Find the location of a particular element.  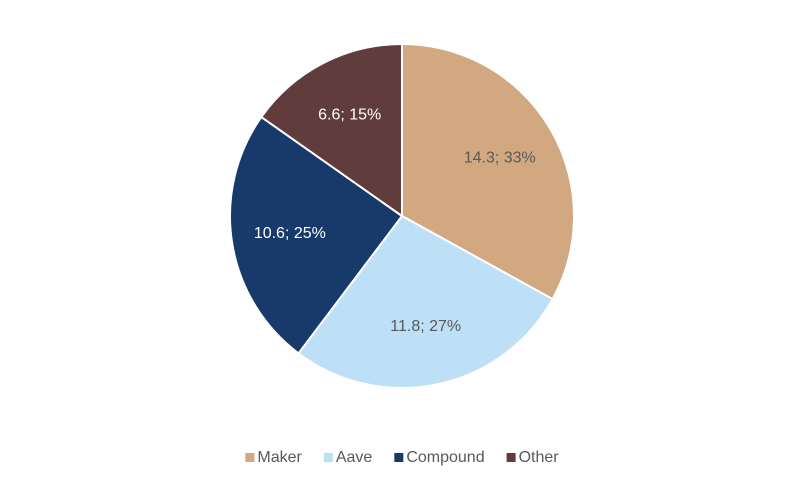

legend-label: Other is located at coordinates (539, 457).